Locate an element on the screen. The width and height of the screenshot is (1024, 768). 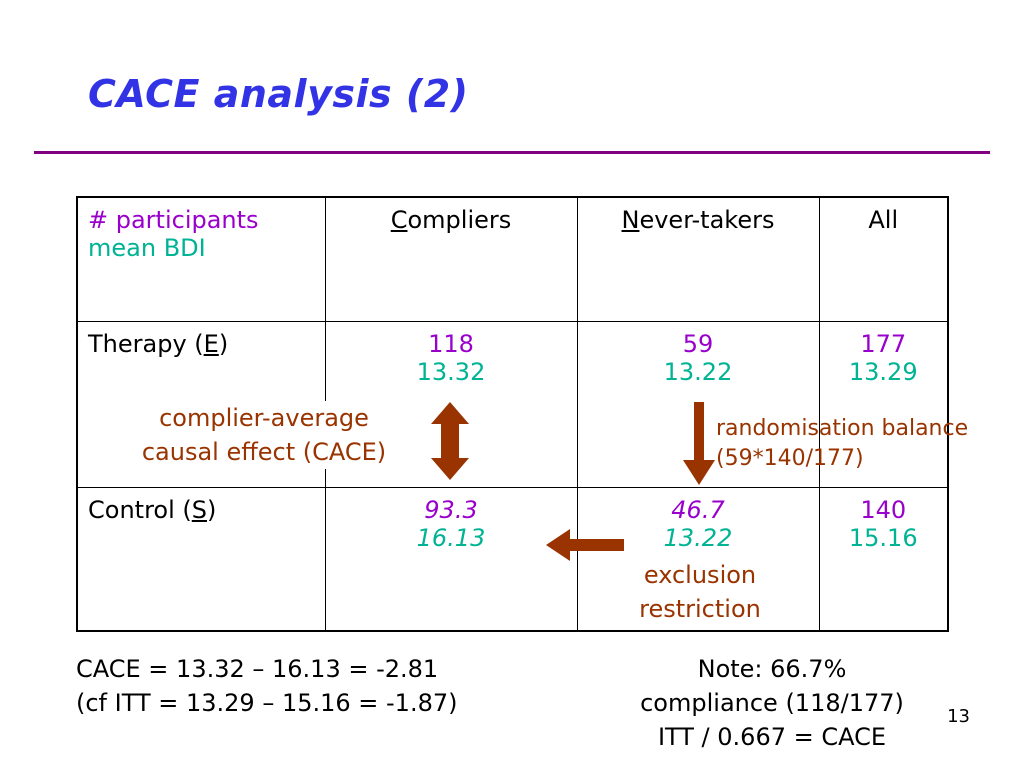
page-number: 13 is located at coordinates (958, 716).